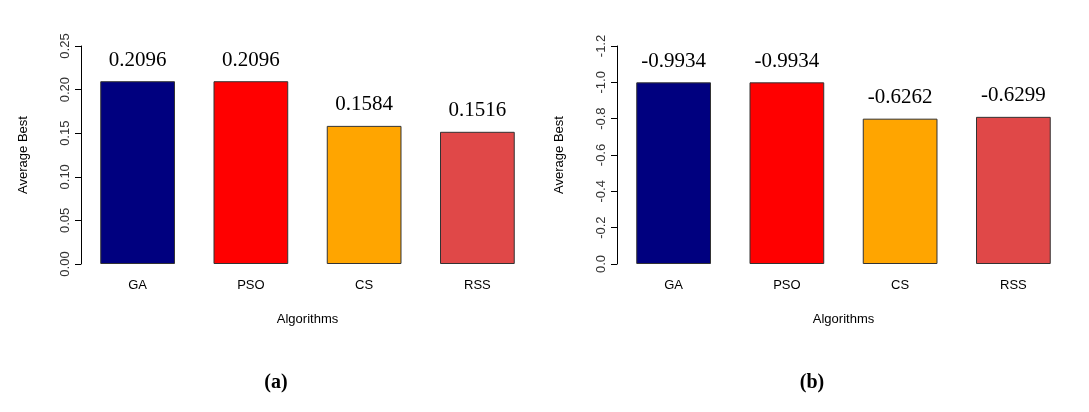 The image size is (1089, 412). Describe the element at coordinates (64, 89) in the screenshot. I see `y-tick-label: 0.20` at that location.